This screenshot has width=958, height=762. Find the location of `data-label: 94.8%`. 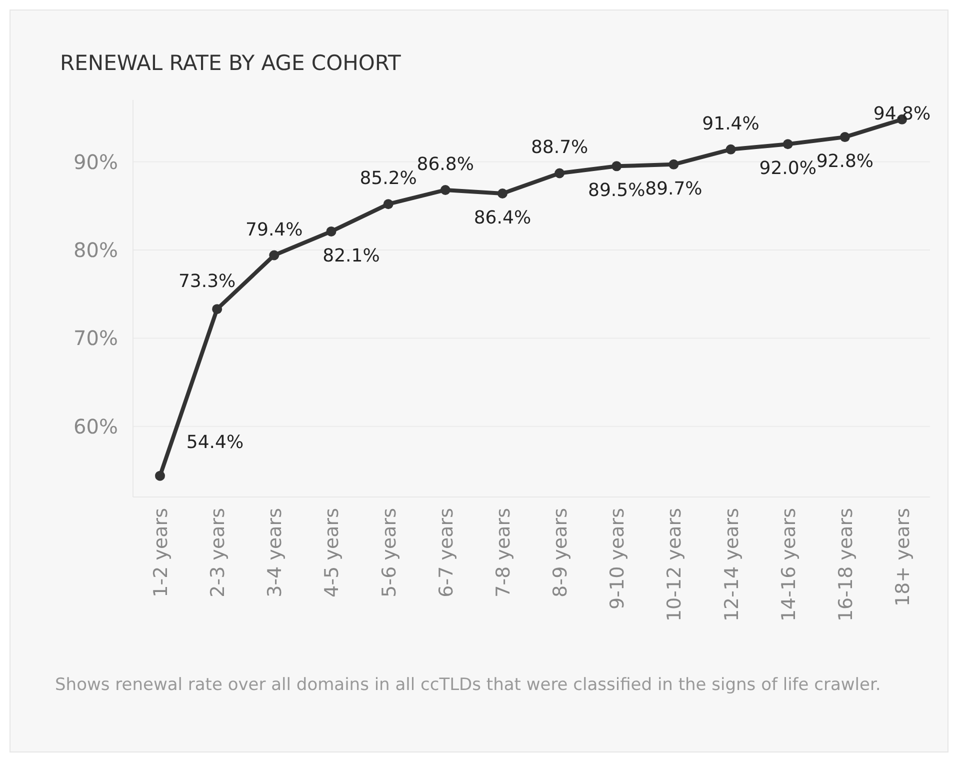

data-label: 94.8% is located at coordinates (902, 113).